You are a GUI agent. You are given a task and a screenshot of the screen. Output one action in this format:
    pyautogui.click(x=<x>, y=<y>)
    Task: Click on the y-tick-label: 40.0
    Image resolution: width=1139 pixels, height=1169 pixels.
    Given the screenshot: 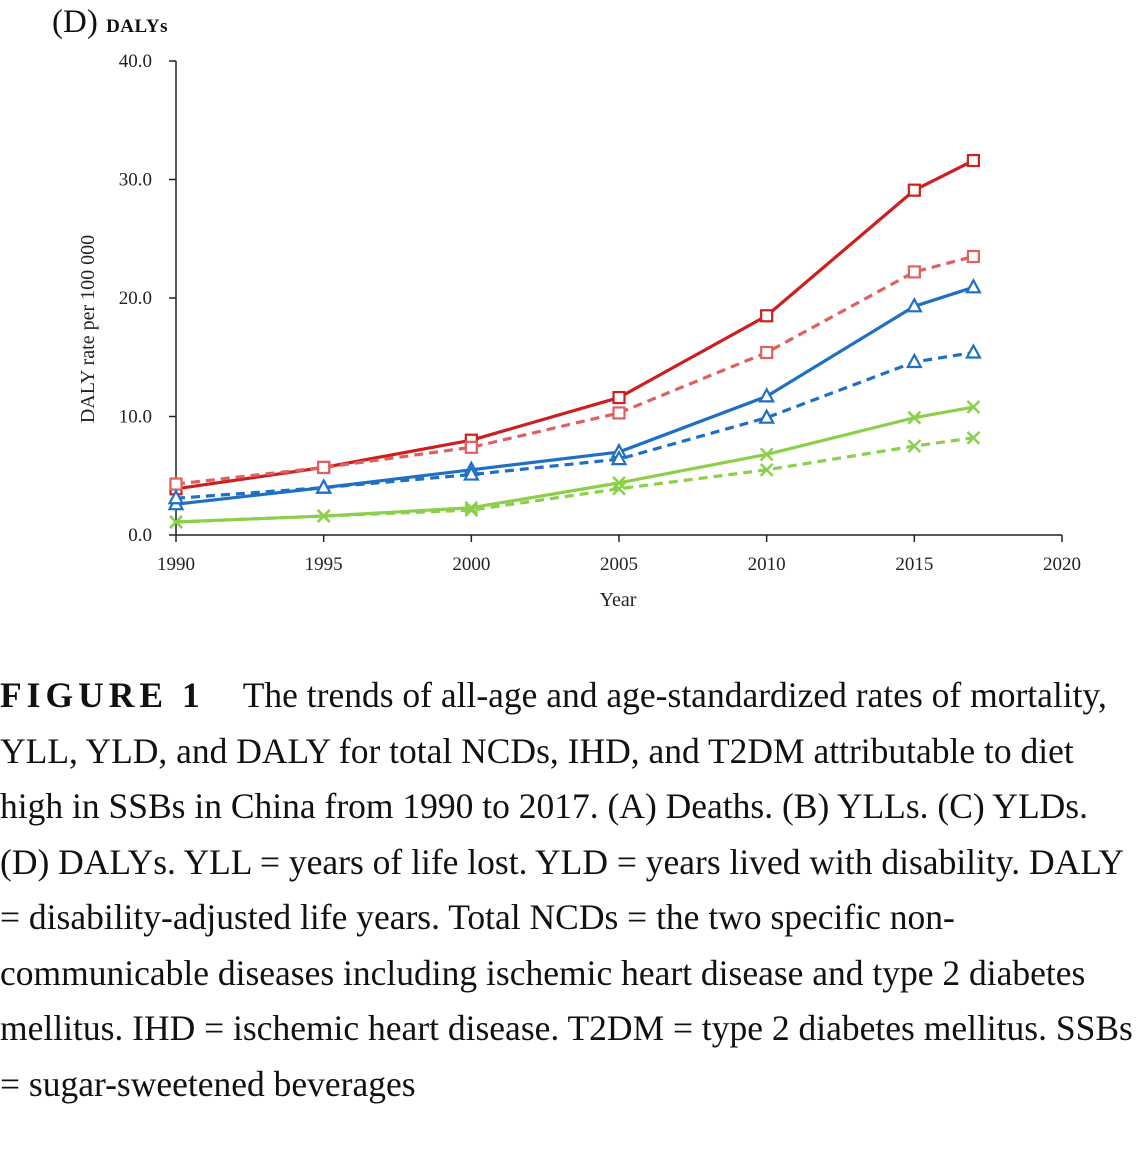 What is the action you would take?
    pyautogui.click(x=135, y=61)
    